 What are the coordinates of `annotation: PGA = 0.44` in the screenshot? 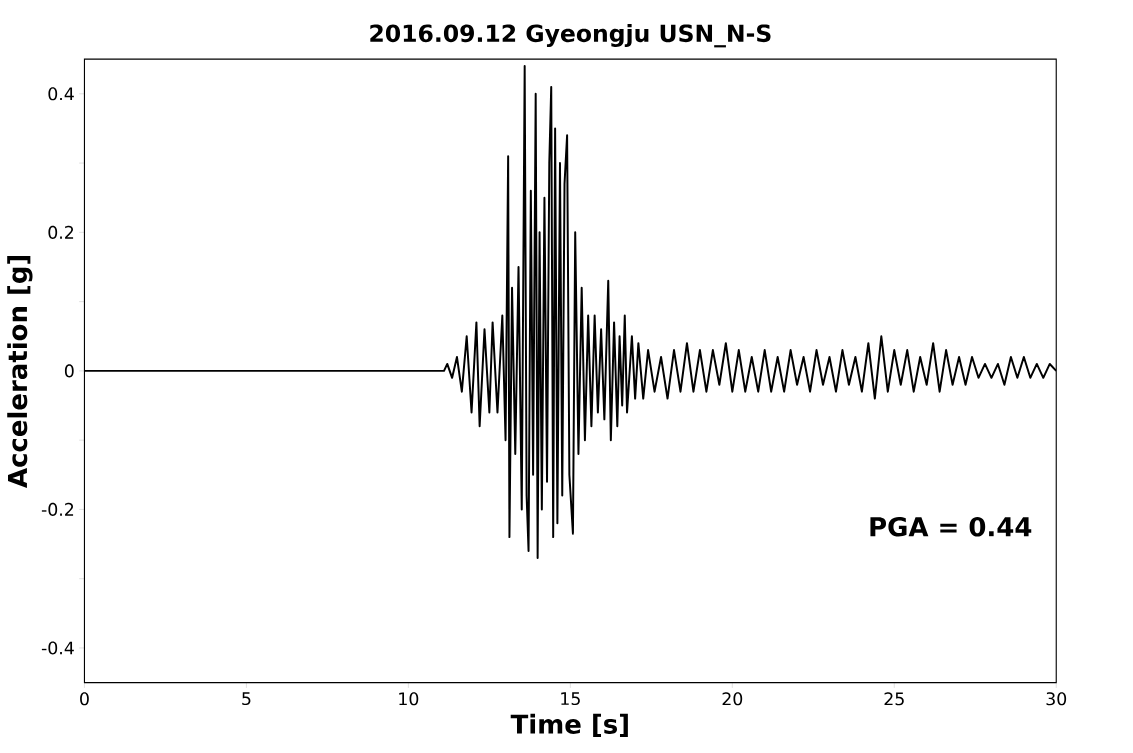 It's located at (951, 526).